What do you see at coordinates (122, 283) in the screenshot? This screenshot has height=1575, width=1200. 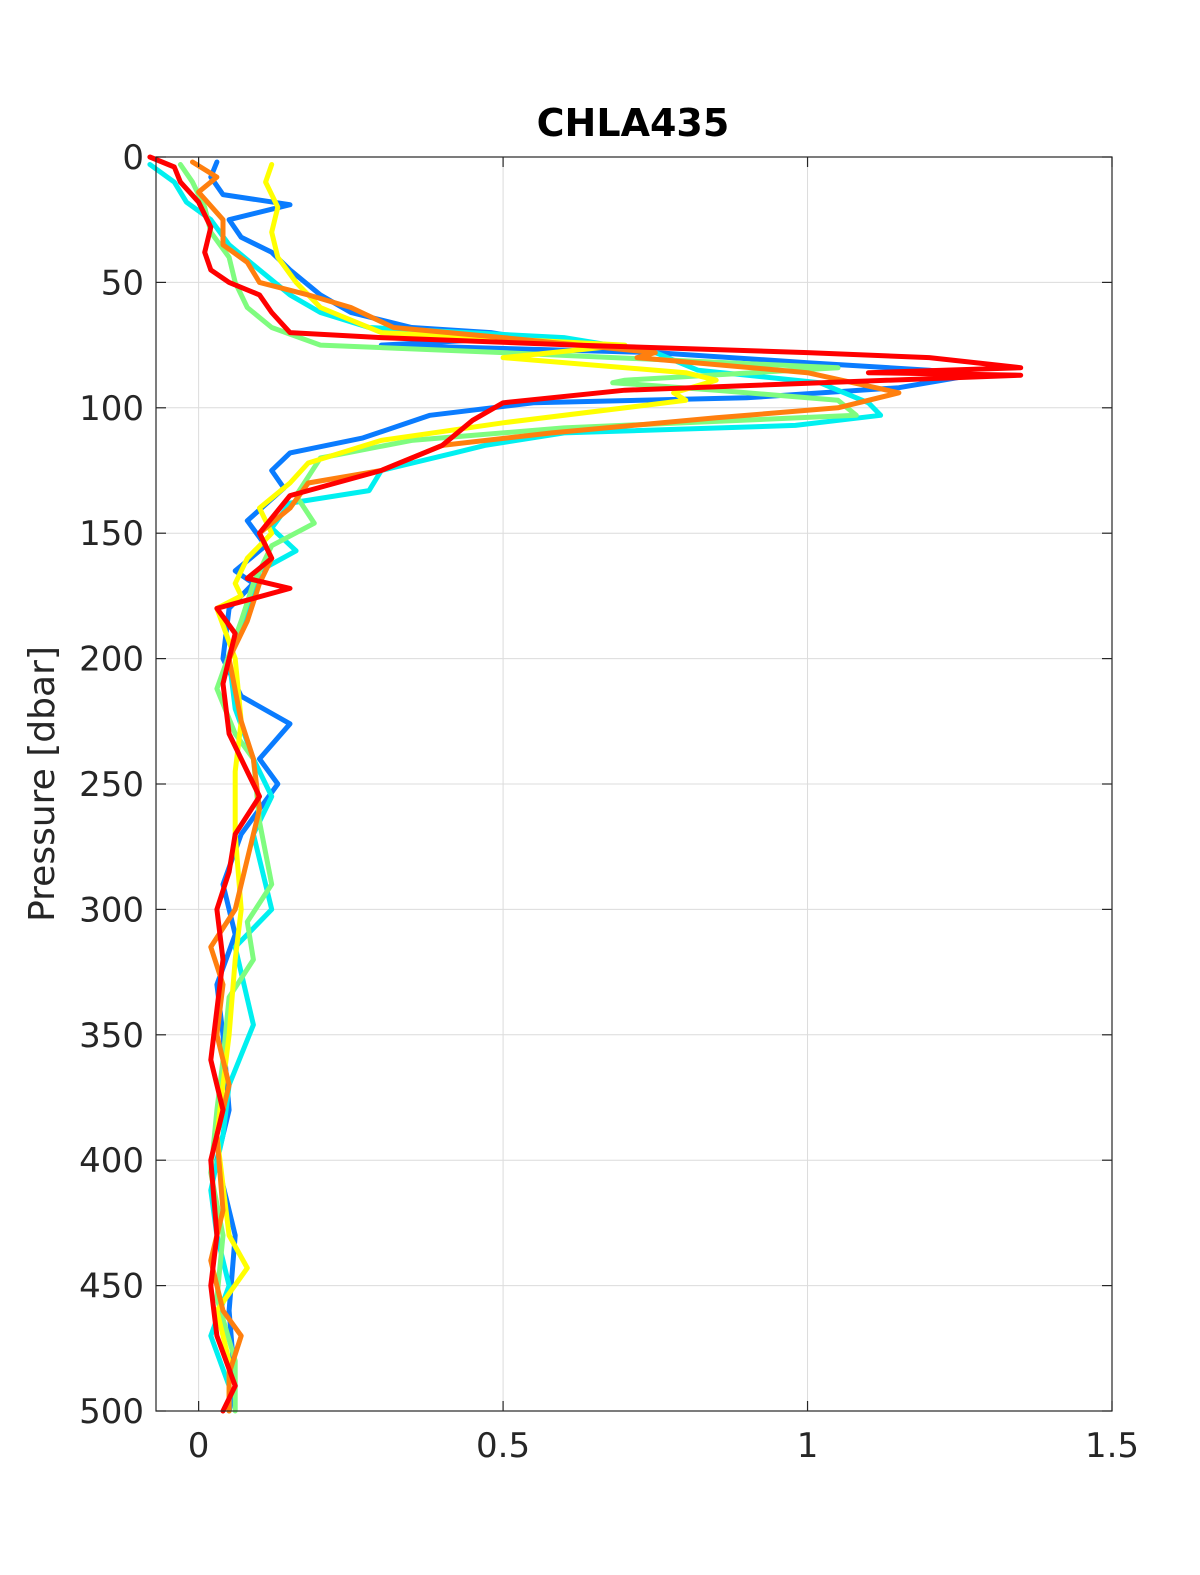 I see `y-tick-label: 50` at bounding box center [122, 283].